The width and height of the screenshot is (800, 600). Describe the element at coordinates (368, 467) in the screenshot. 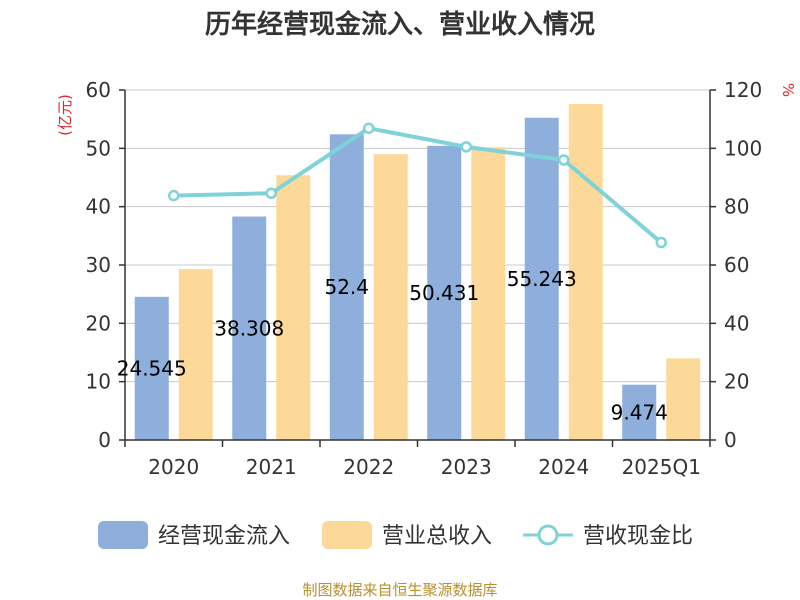

I see `x-tick-label: 2022` at that location.